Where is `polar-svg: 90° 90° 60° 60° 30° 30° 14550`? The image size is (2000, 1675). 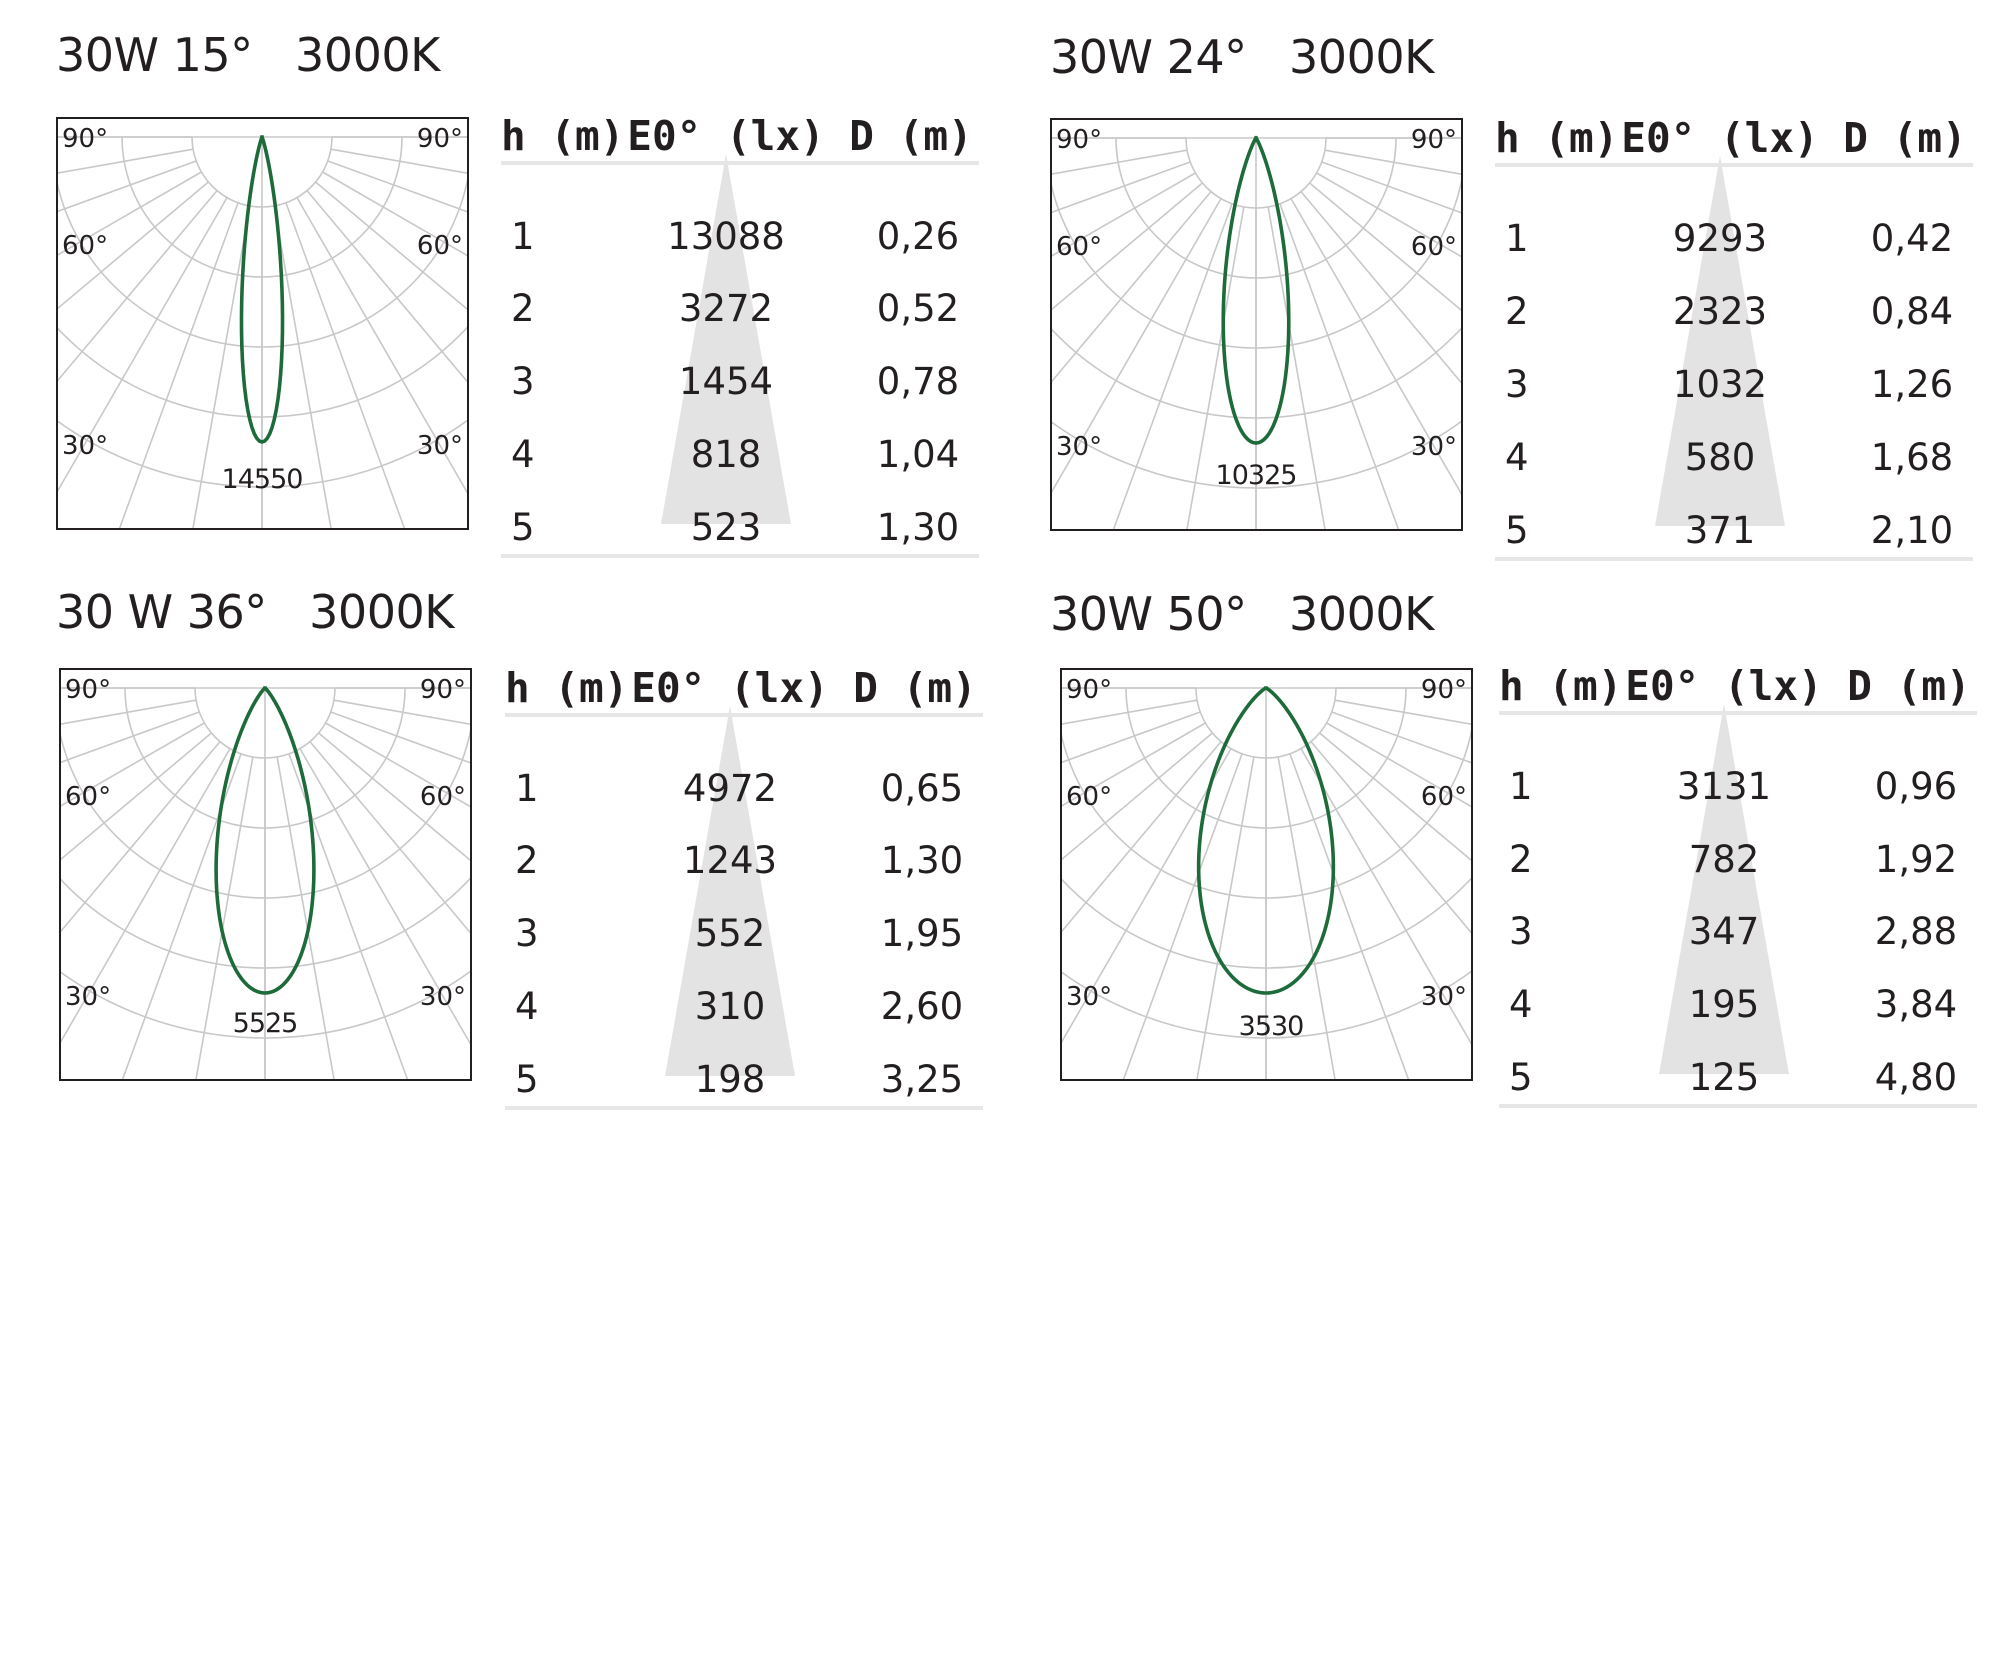 polar-svg: 90° 90° 60° 60° 30° 30° 14550 is located at coordinates (262, 323).